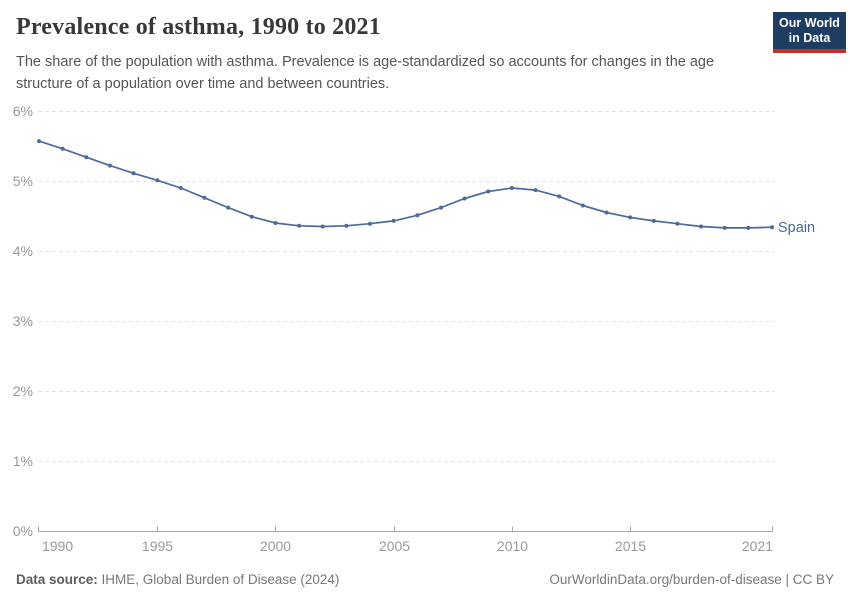  I want to click on x-axis-tick-label: 2005, so click(394, 546).